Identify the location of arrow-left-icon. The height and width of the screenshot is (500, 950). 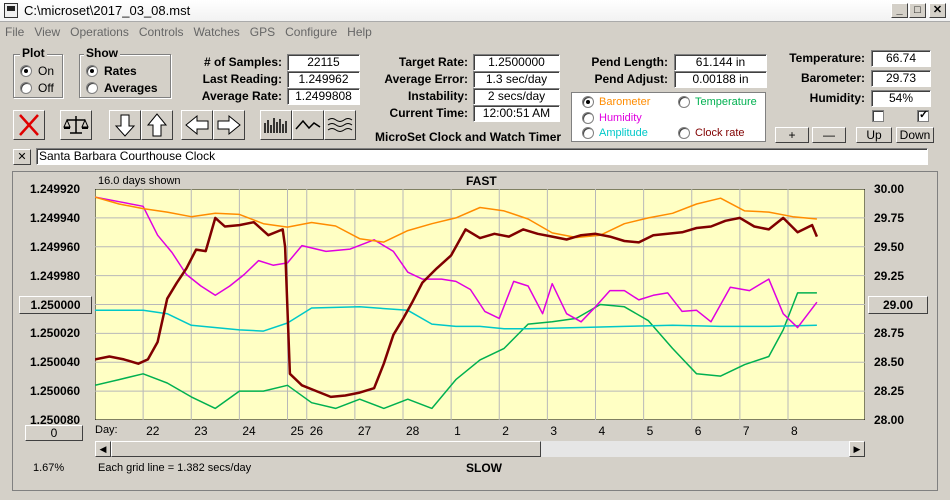
(197, 125).